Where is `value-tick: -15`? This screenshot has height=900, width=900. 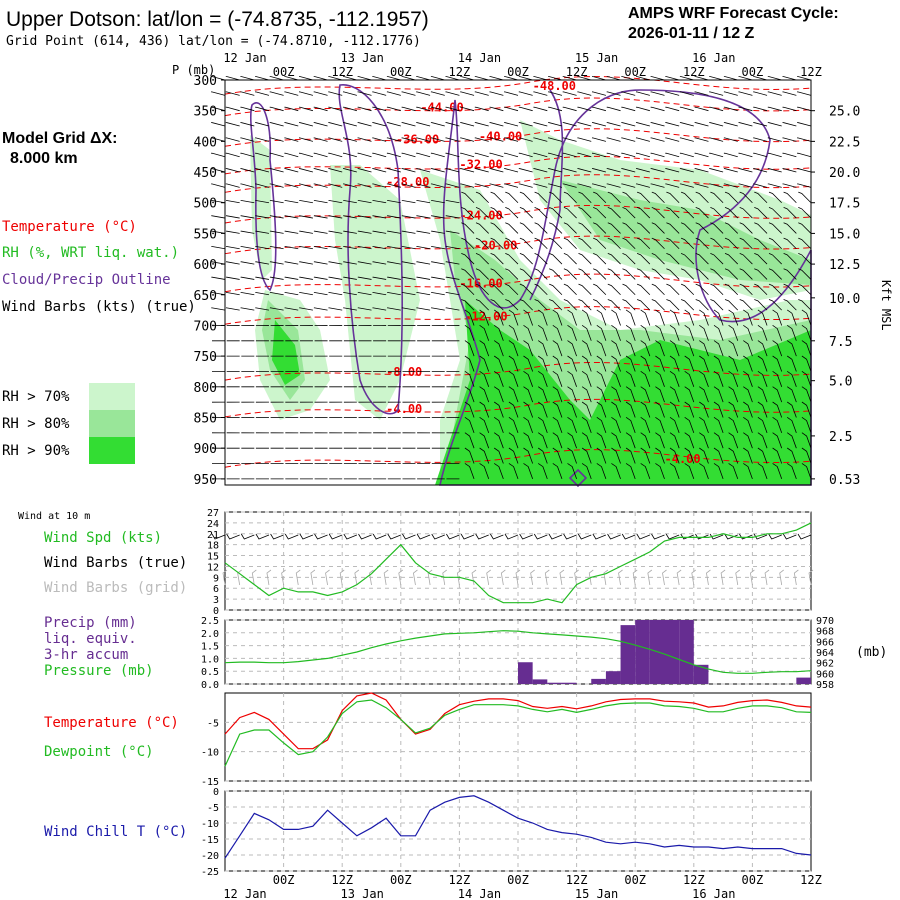
value-tick: -15 is located at coordinates (210, 782).